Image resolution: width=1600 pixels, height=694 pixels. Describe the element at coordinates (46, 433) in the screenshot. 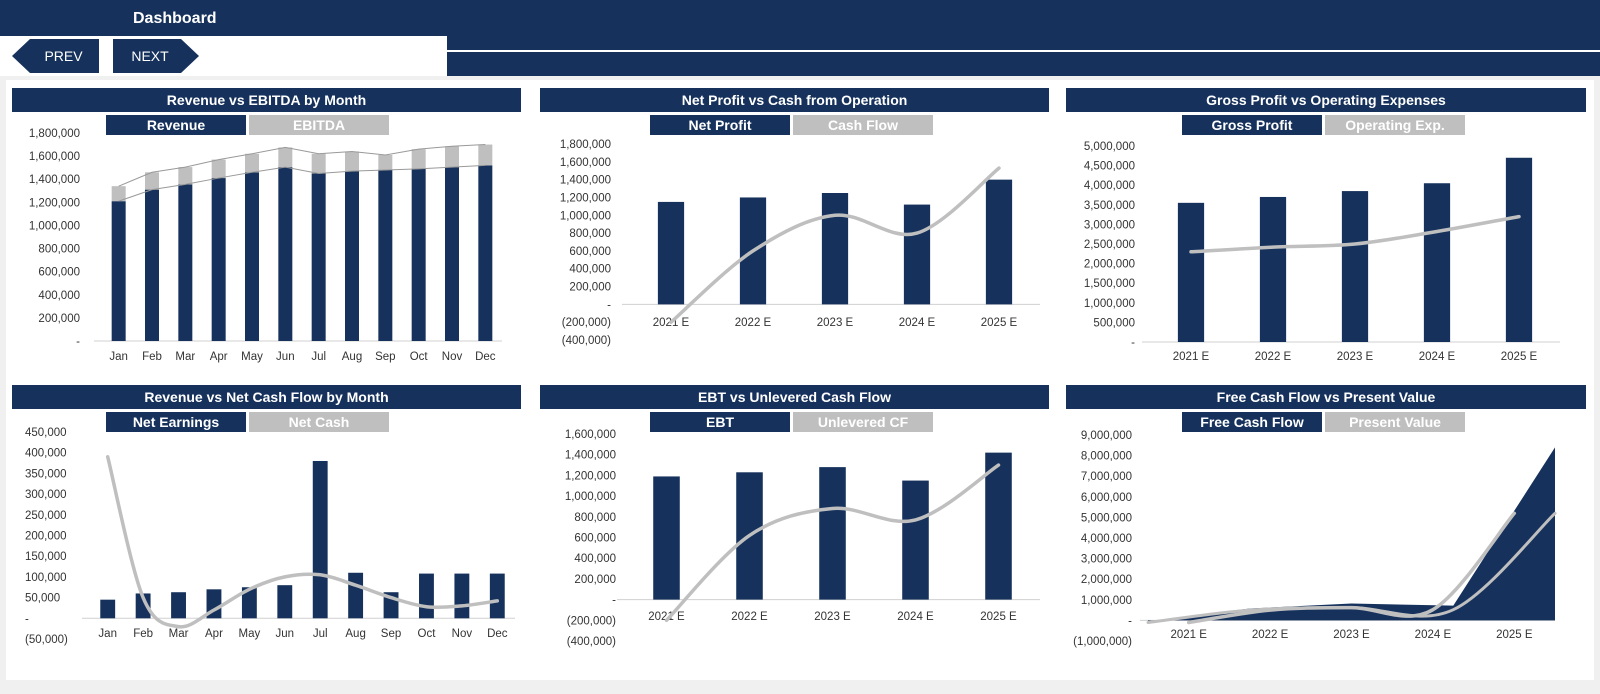

I see `y-tick-label: 450,000` at that location.